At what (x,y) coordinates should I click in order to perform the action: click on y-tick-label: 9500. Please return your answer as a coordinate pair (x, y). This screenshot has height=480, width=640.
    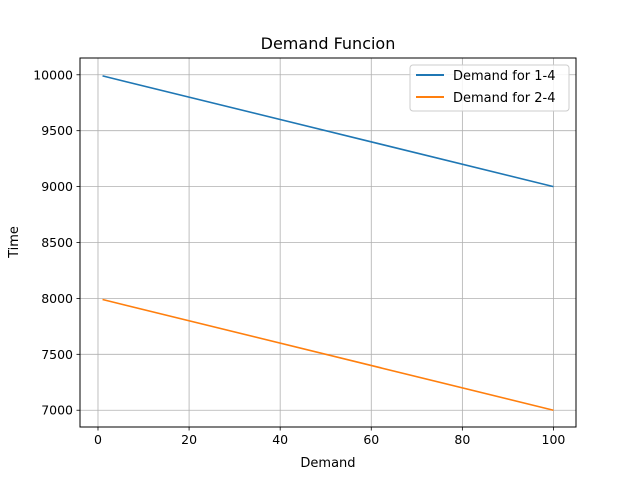
    Looking at the image, I should click on (57, 130).